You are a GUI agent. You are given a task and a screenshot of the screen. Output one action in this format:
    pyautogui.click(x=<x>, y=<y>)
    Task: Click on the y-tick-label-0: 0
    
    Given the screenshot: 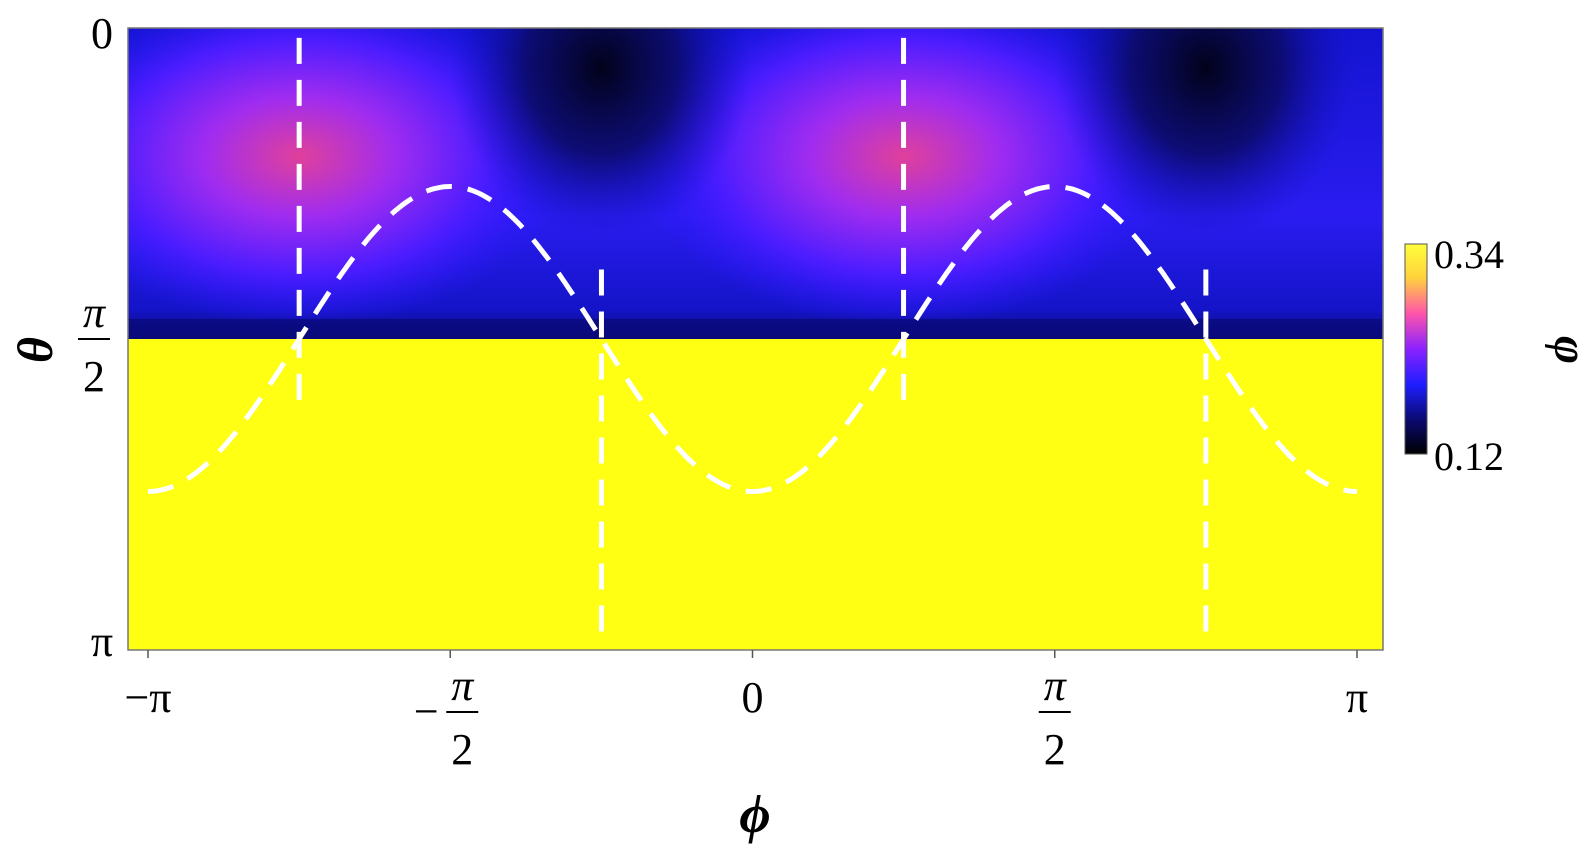 What is the action you would take?
    pyautogui.click(x=102, y=33)
    